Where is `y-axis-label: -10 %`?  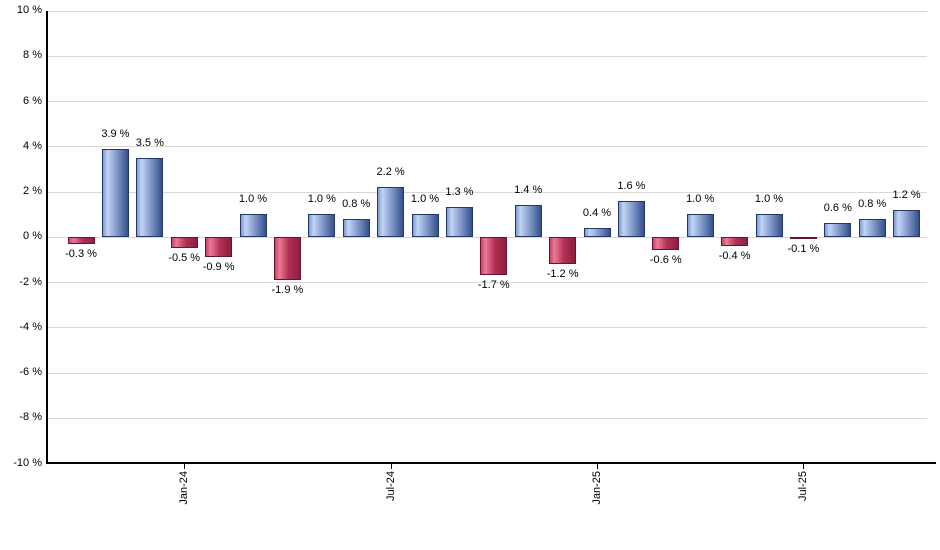 y-axis-label: -10 % is located at coordinates (27, 463).